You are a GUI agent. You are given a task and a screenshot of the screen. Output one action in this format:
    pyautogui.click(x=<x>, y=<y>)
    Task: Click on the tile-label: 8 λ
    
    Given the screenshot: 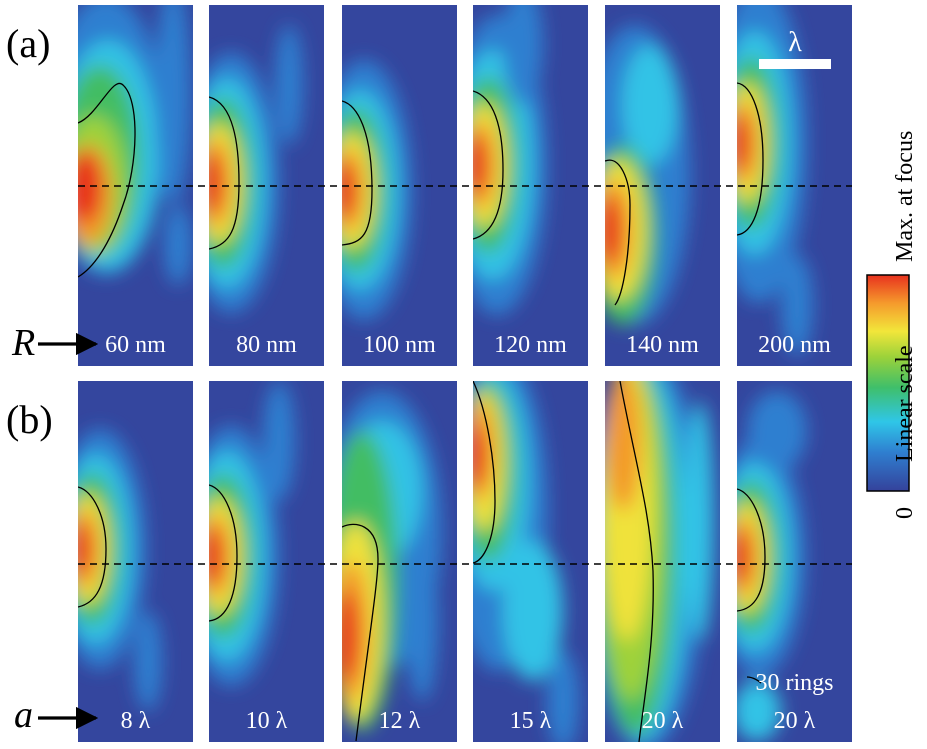 What is the action you would take?
    pyautogui.click(x=136, y=721)
    